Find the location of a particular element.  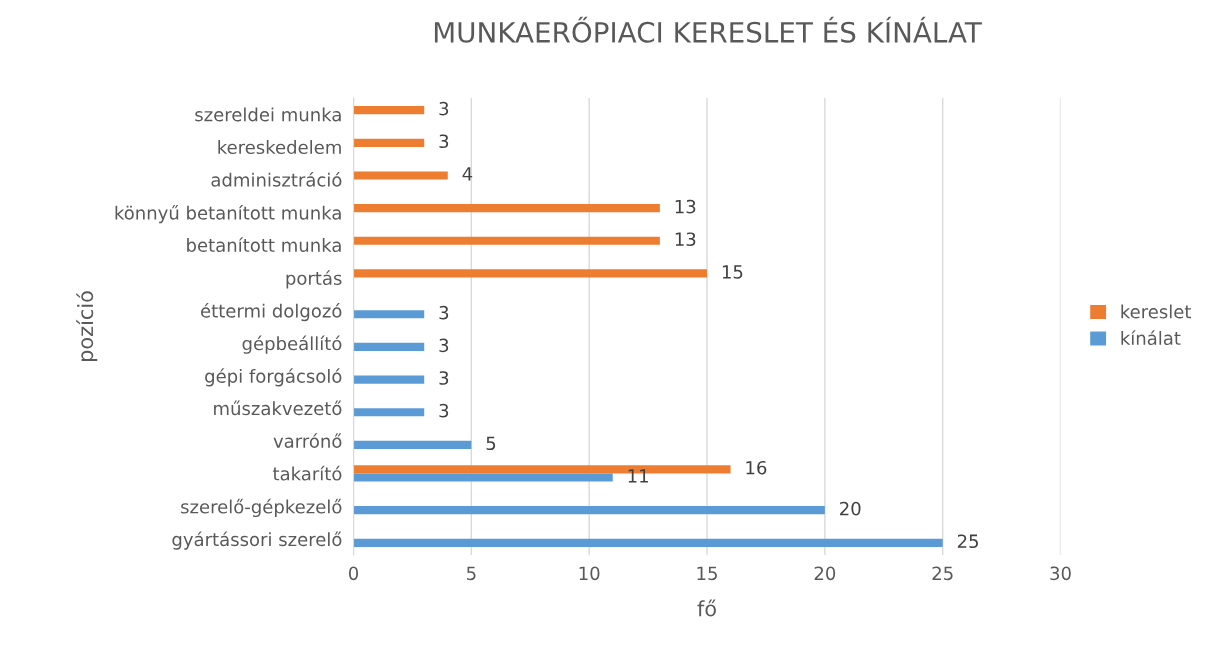

data-label: 20 is located at coordinates (850, 508).